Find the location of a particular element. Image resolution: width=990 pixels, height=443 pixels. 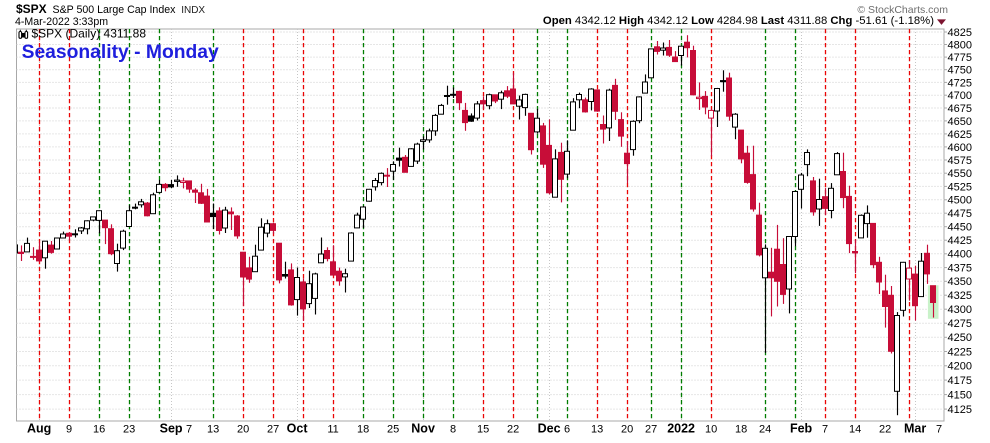

svg-text: 2022 is located at coordinates (681, 429).